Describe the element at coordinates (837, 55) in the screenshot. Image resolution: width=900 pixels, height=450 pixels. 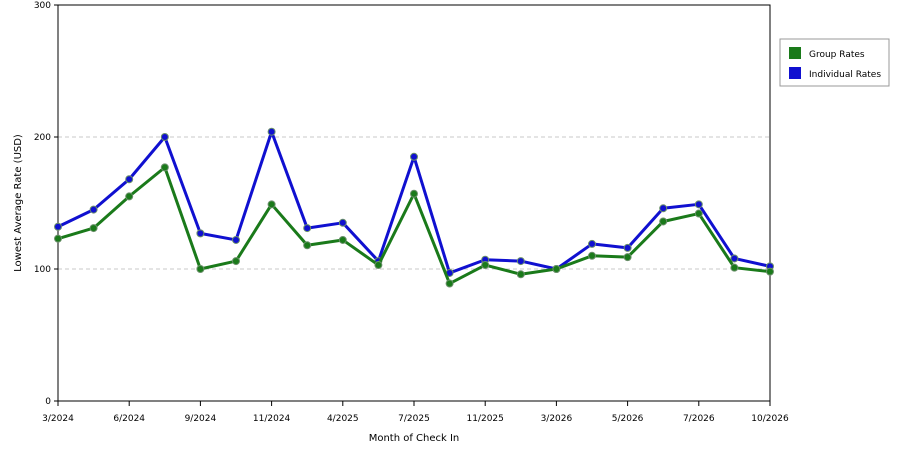
I see `legend-label-group-rates: Group Rates` at that location.